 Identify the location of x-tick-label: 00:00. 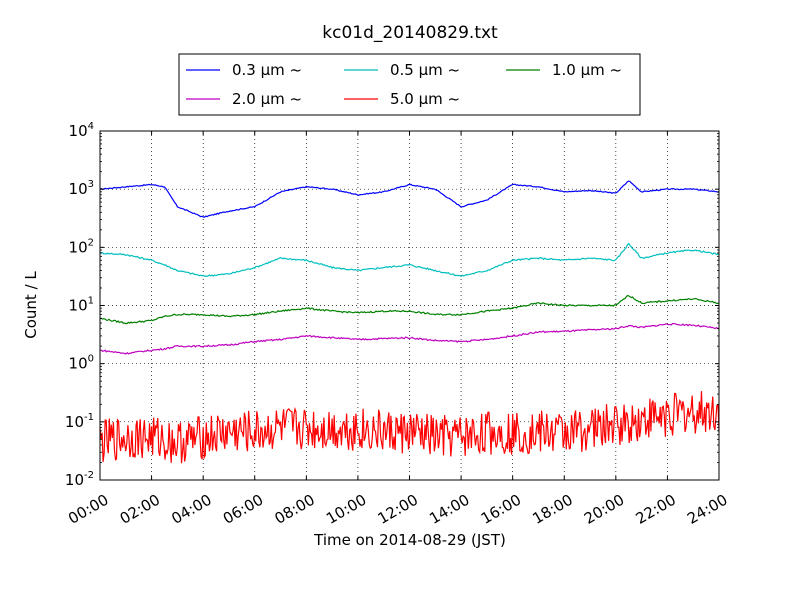
(88, 509).